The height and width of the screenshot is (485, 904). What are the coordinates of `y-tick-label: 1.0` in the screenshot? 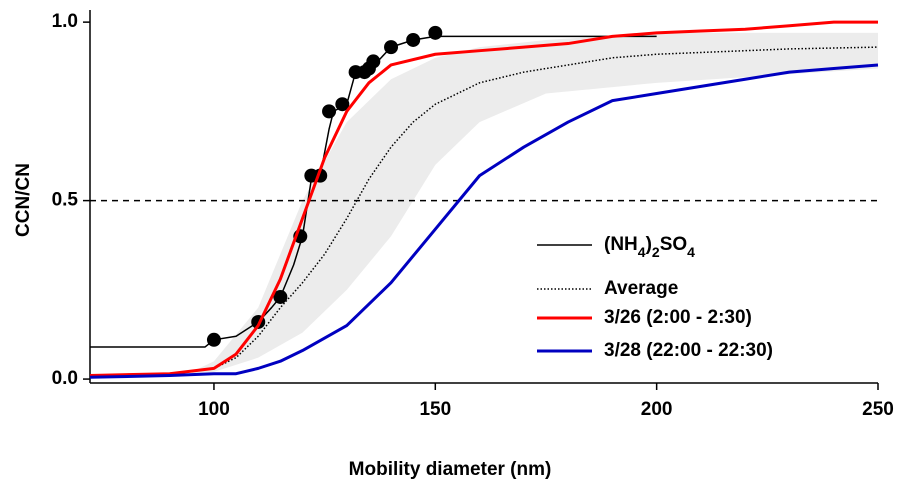 It's located at (65, 21).